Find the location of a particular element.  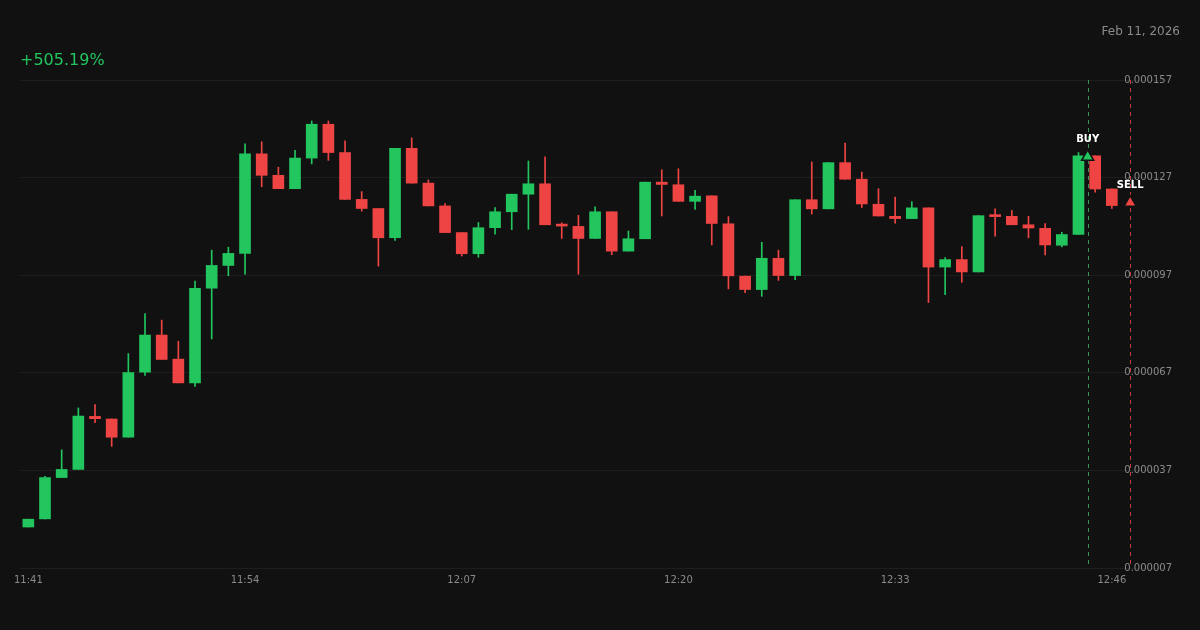

y-tick-label: 0.000037 is located at coordinates (1148, 469).